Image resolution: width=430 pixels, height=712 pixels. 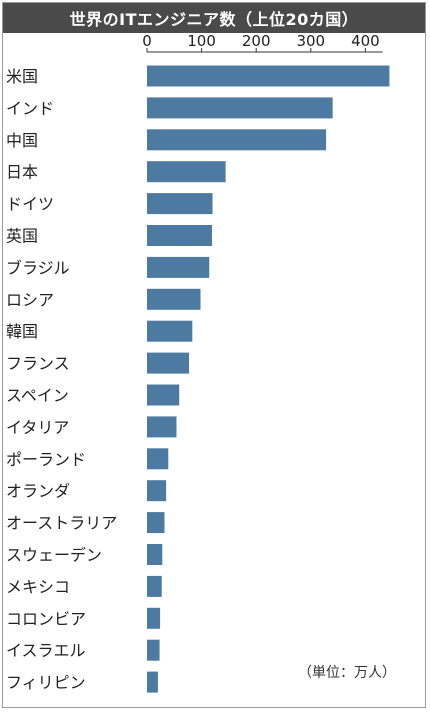 What do you see at coordinates (365, 41) in the screenshot?
I see `x-tick-label: 400` at bounding box center [365, 41].